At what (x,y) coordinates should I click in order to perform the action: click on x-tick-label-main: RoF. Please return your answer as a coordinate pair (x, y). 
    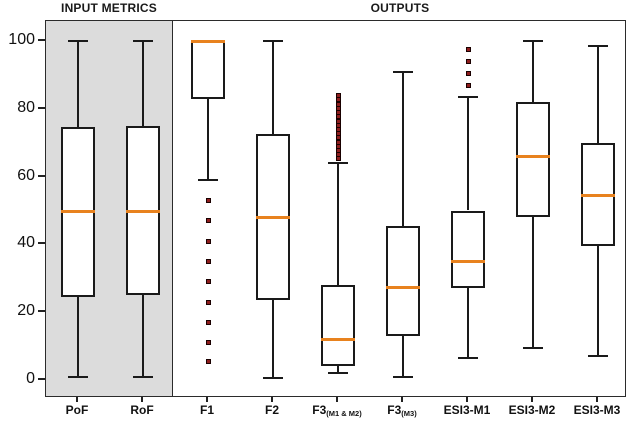
    Looking at the image, I should click on (142, 410).